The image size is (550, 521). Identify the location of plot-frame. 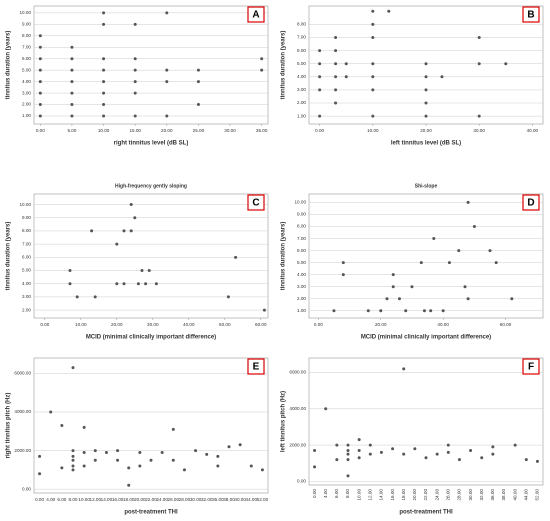
(151, 425).